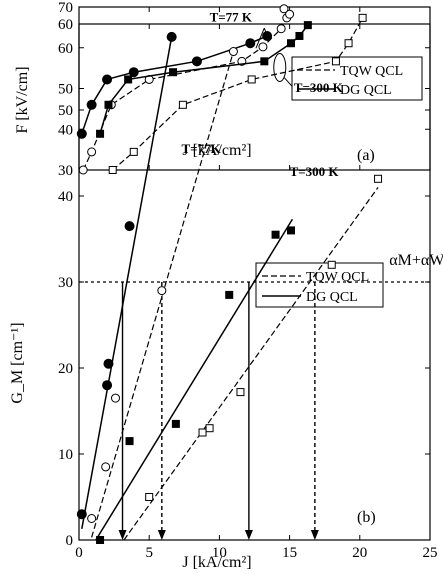  What do you see at coordinates (65, 25) in the screenshot?
I see `panel-b-ytick-label: 60` at bounding box center [65, 25].